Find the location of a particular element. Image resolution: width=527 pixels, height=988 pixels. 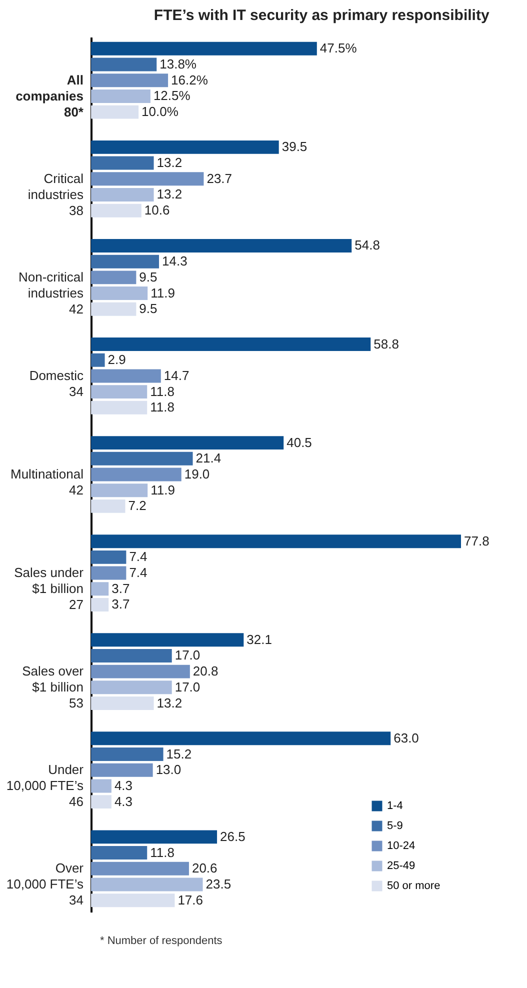

data-label: 2.9 is located at coordinates (117, 360).